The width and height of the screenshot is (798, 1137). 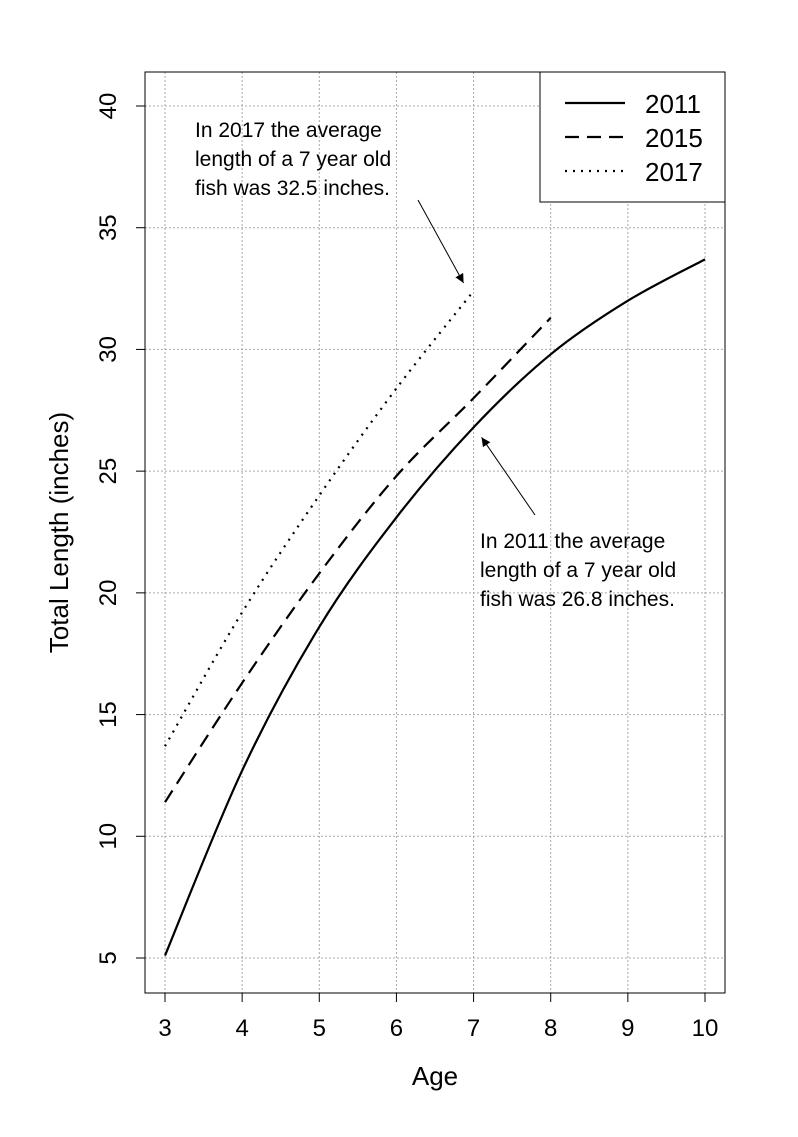 What do you see at coordinates (292, 188) in the screenshot?
I see `annotation-text: fish was 32.5 inches.` at bounding box center [292, 188].